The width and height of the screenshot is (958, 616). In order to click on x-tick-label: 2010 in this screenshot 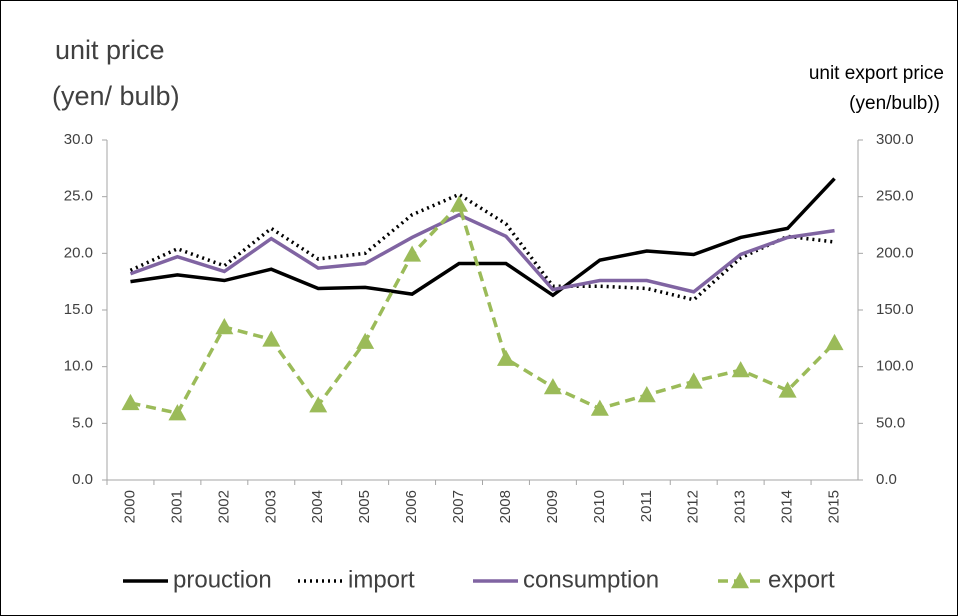, I will do `click(599, 506)`.